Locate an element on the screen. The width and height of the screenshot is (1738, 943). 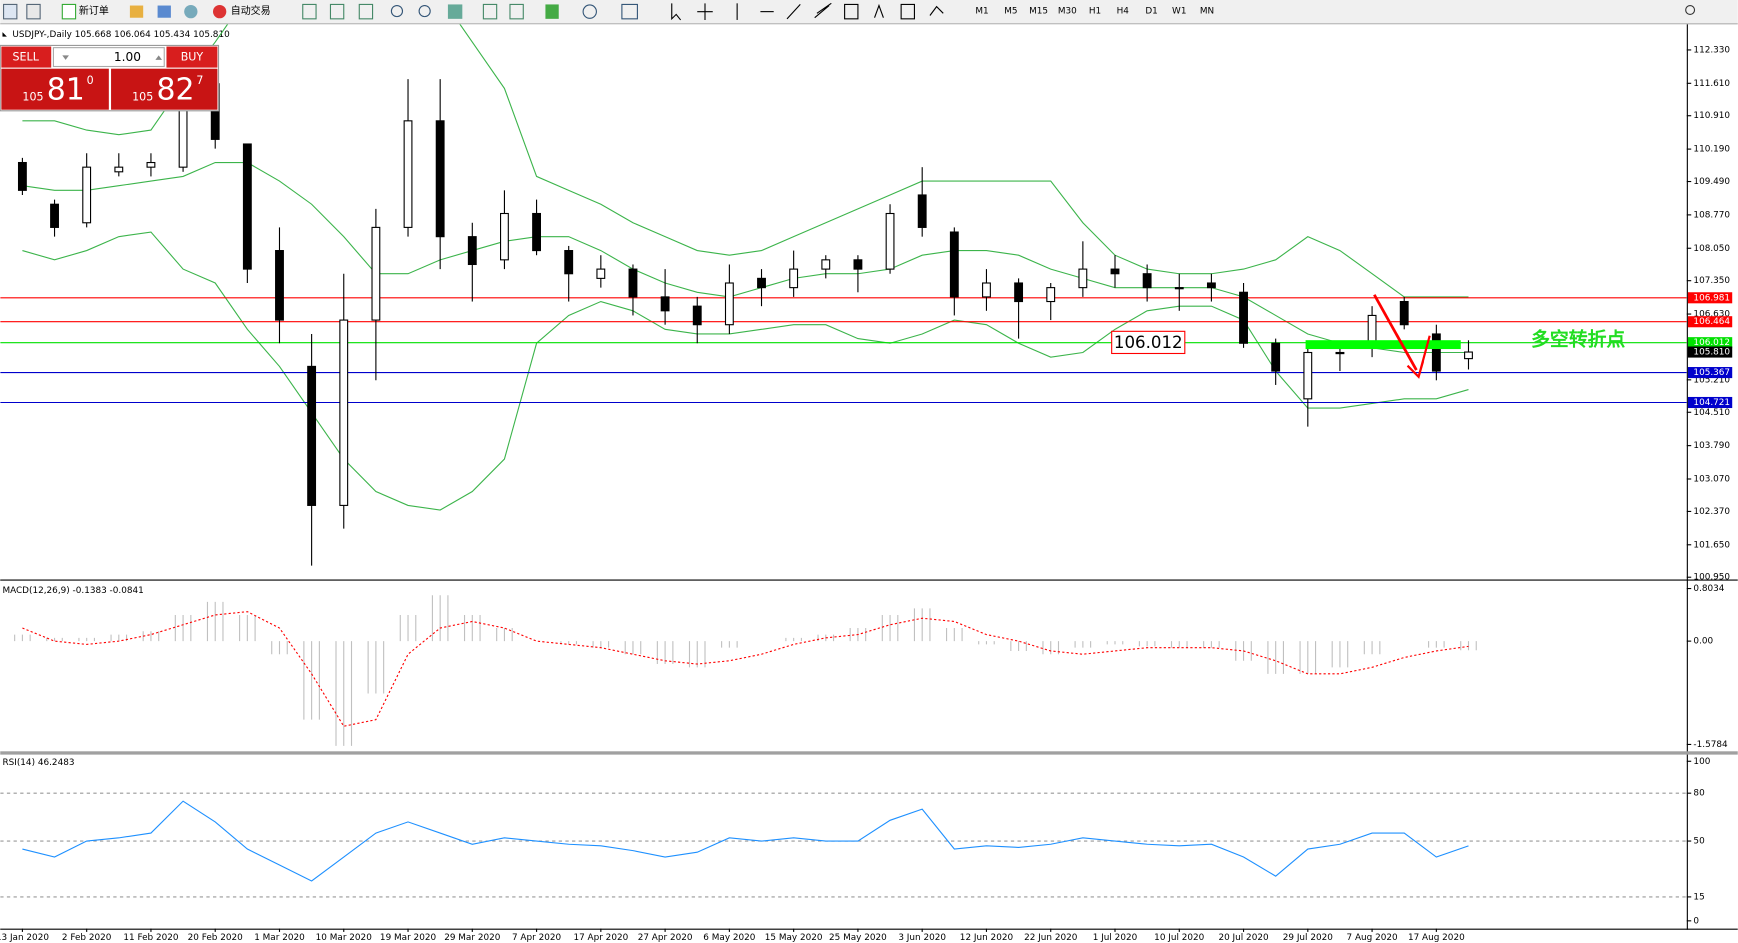
sell-label: SELL is located at coordinates (26, 57).